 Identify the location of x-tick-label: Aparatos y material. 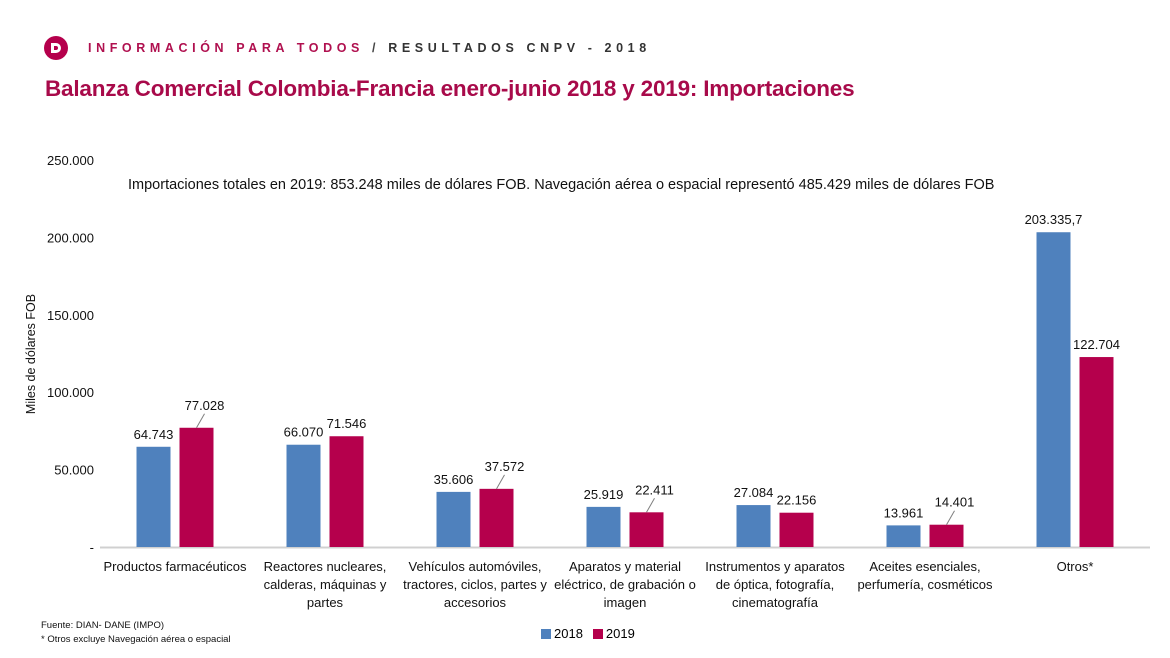
(625, 566).